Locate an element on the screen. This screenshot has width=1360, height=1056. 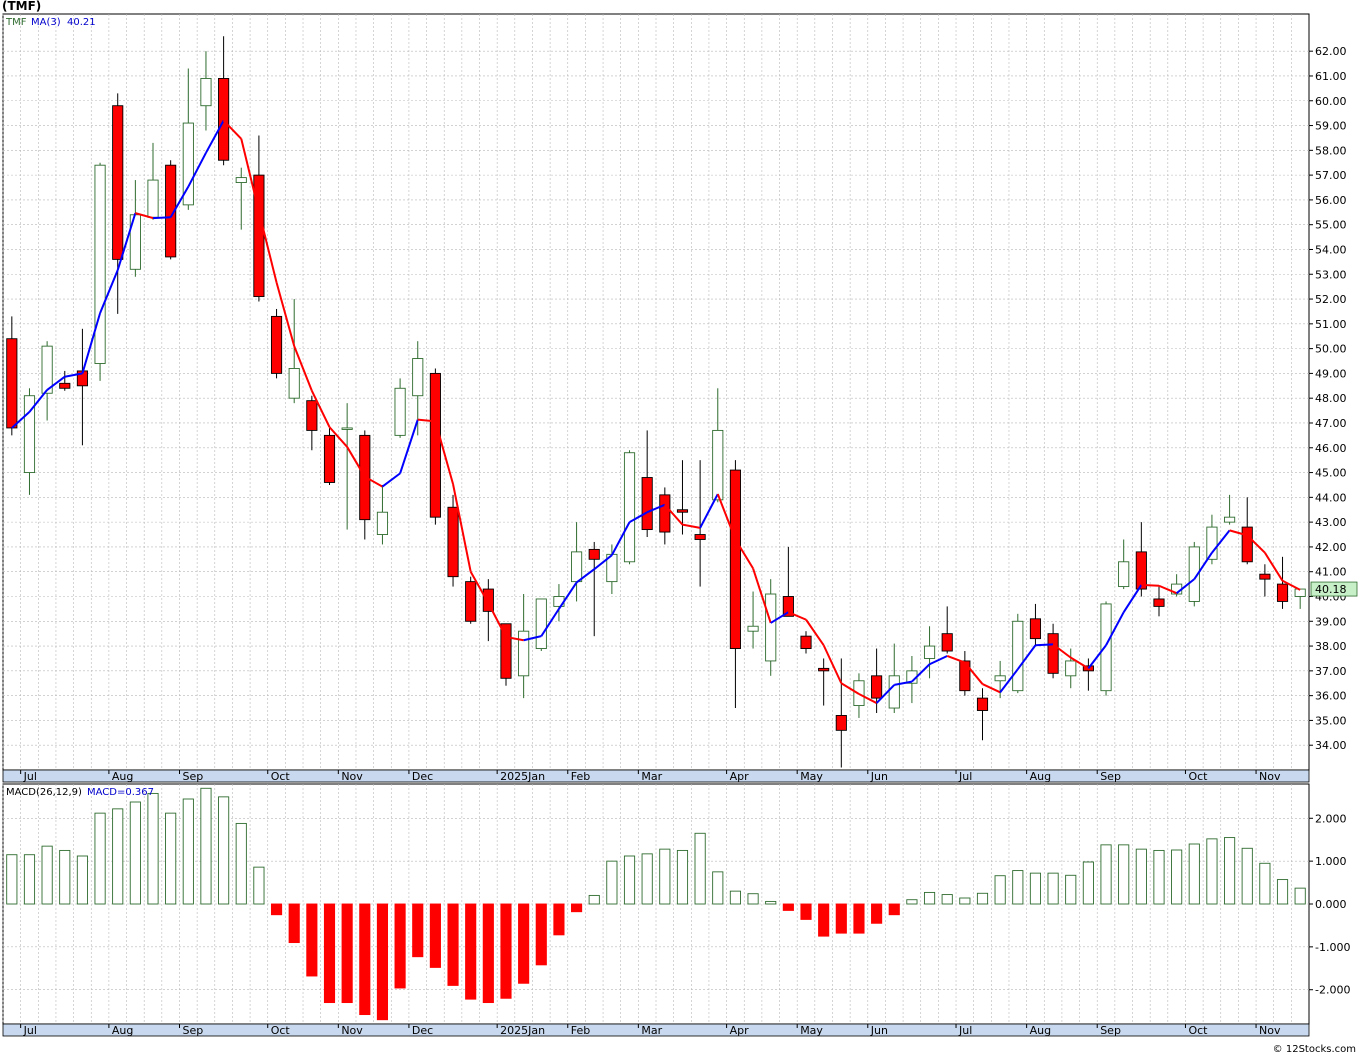
month-label: Dec is located at coordinates (422, 776).